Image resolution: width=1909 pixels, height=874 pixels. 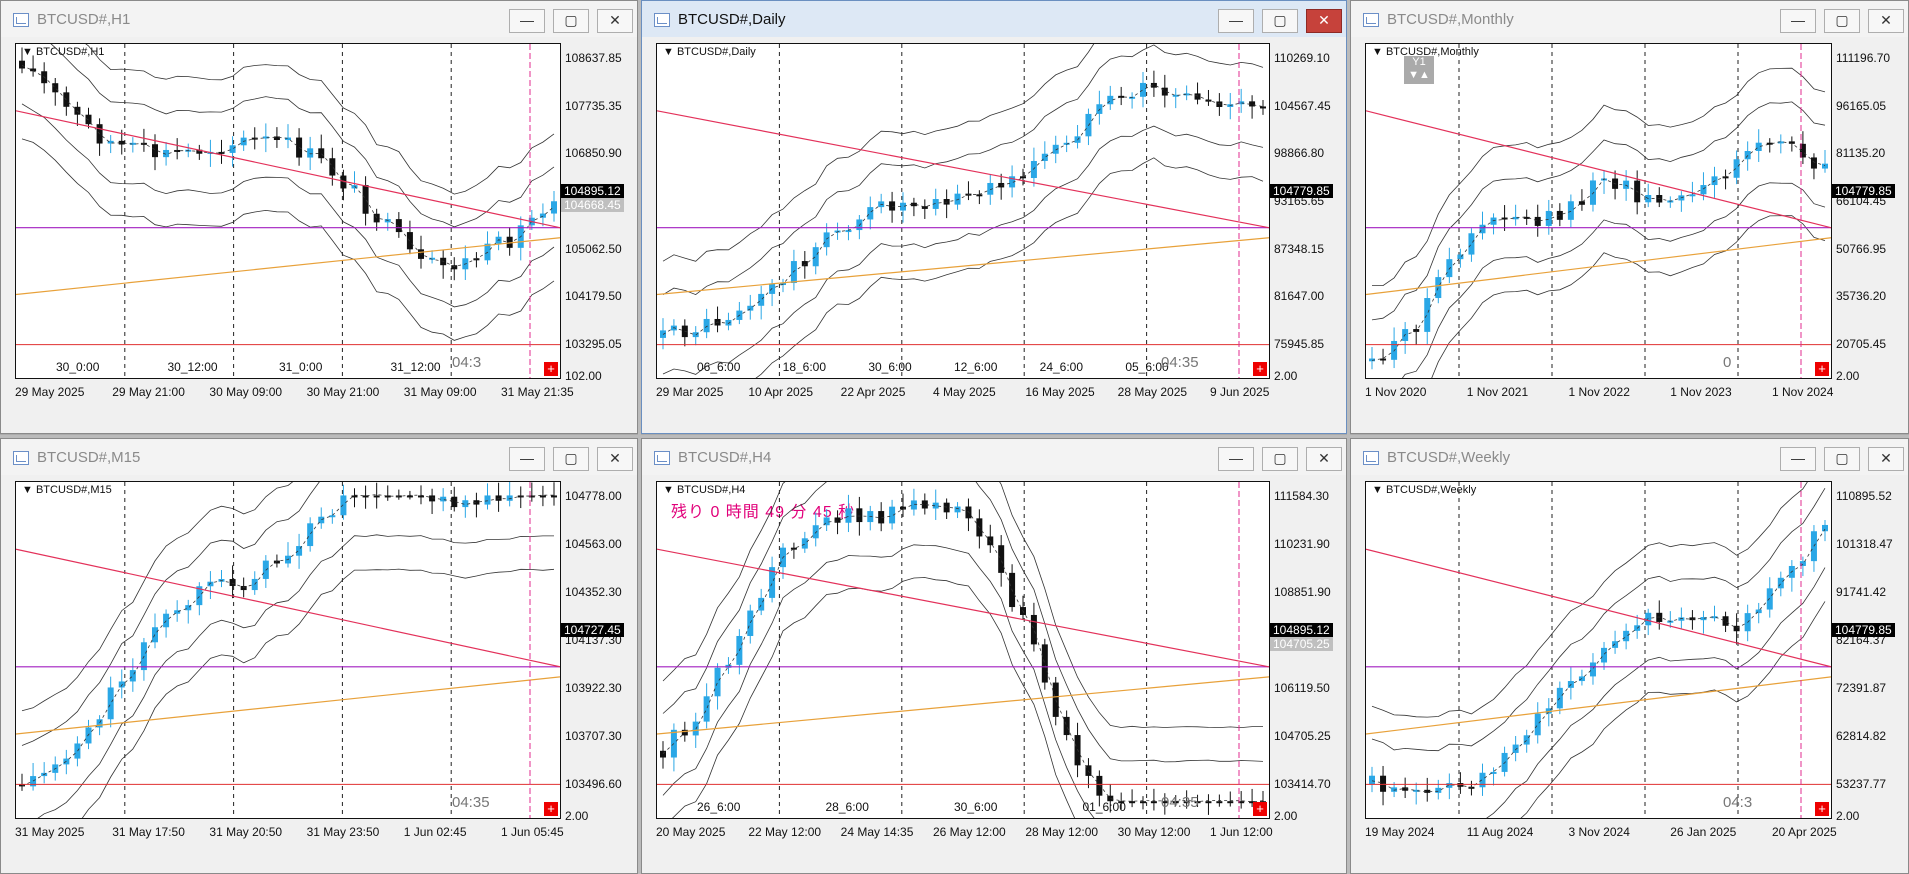 What do you see at coordinates (1727, 362) in the screenshot?
I see `bar-timer: 0` at bounding box center [1727, 362].